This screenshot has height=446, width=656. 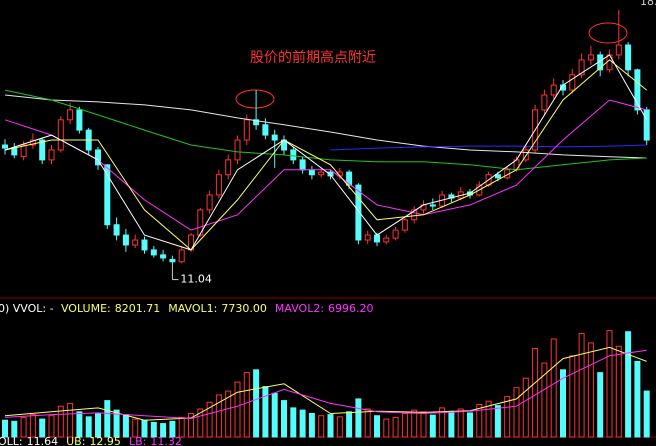 What do you see at coordinates (137, 440) in the screenshot?
I see `indicator-name: LB:` at bounding box center [137, 440].